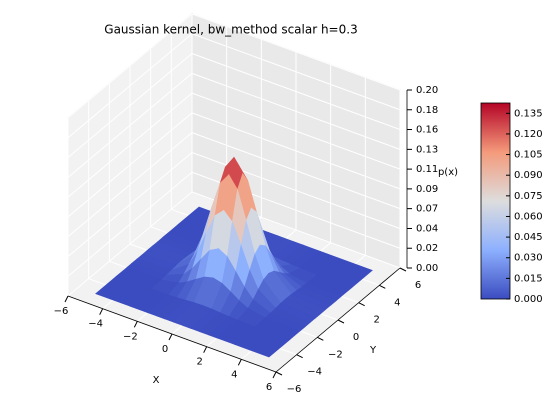 The image size is (547, 404). Describe the element at coordinates (427, 248) in the screenshot. I see `z-tick-label: 0.02` at that location.